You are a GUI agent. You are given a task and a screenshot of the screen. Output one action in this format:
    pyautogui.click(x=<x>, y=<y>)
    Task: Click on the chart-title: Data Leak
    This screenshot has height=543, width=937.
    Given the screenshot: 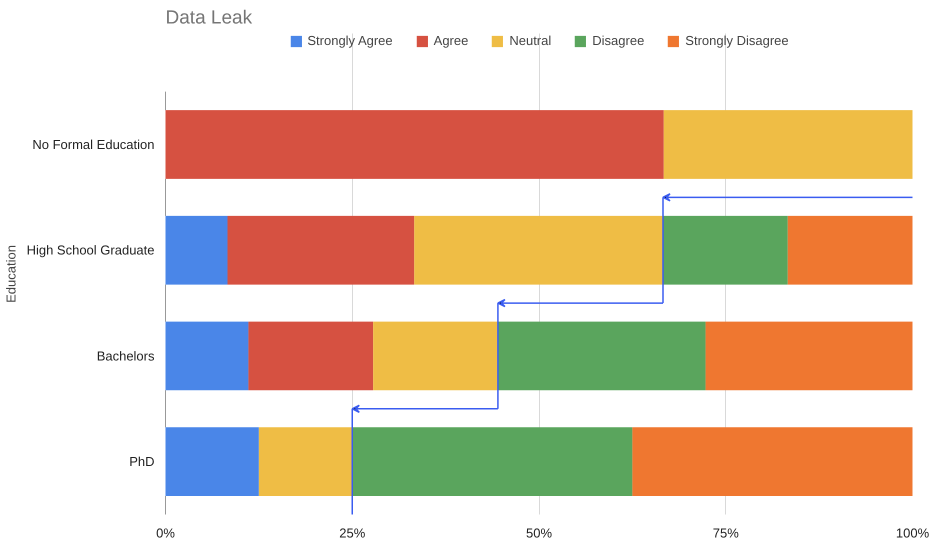 What is the action you would take?
    pyautogui.click(x=209, y=18)
    